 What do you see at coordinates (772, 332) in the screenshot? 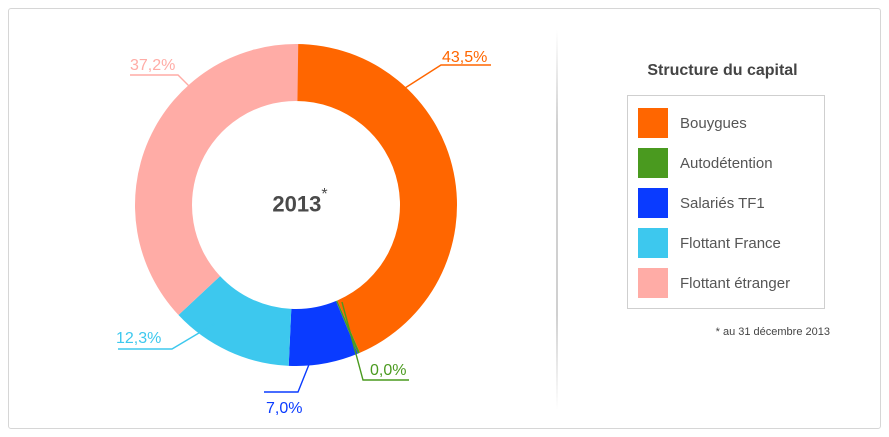
I see `footnote: * au 31 décembre 2013` at bounding box center [772, 332].